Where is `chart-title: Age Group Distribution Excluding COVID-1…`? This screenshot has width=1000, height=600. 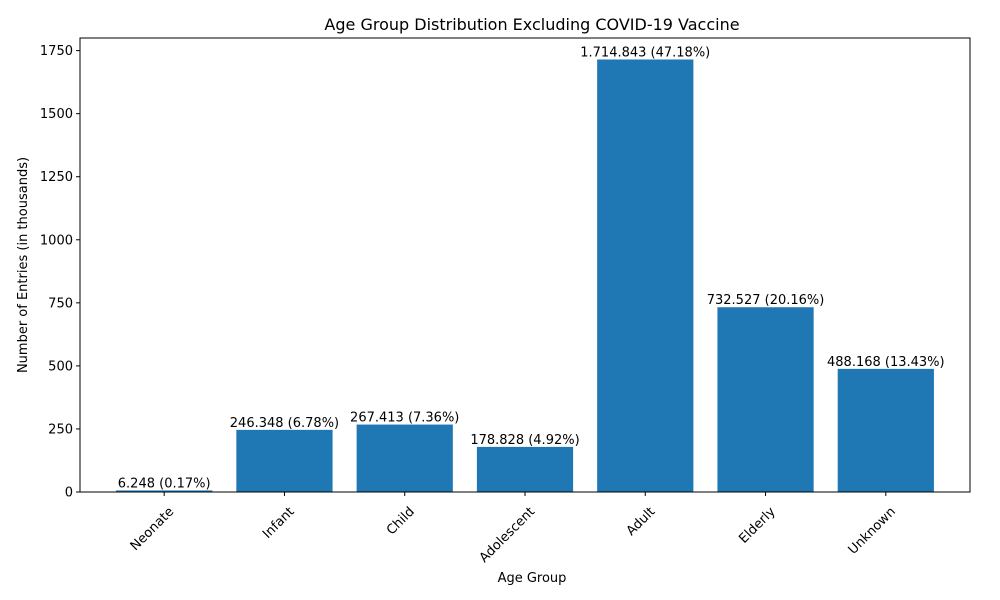
chart-title: Age Group Distribution Excluding COVID-1… is located at coordinates (531, 24).